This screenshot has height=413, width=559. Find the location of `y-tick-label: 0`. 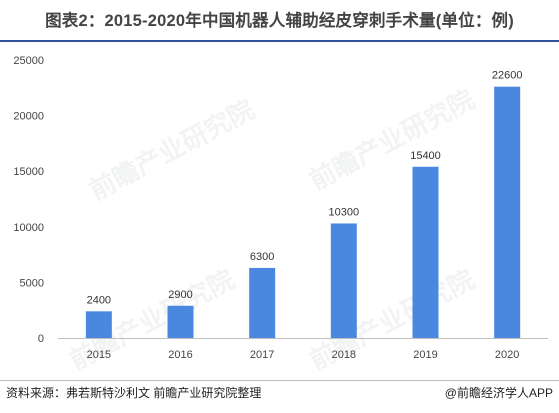

y-tick-label: 0 is located at coordinates (41, 339).